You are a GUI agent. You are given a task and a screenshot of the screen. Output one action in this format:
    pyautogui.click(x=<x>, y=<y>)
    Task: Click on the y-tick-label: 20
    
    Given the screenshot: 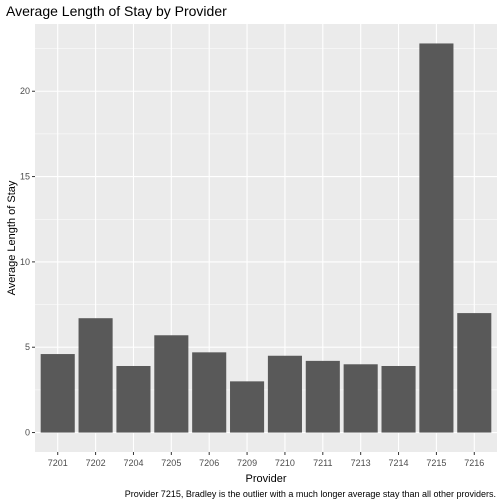 What is the action you would take?
    pyautogui.click(x=25, y=91)
    